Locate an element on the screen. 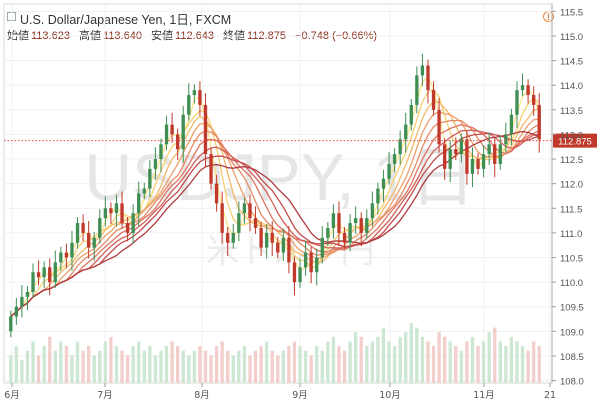 The image size is (602, 407). y-tick-label: 109.5 is located at coordinates (572, 308).